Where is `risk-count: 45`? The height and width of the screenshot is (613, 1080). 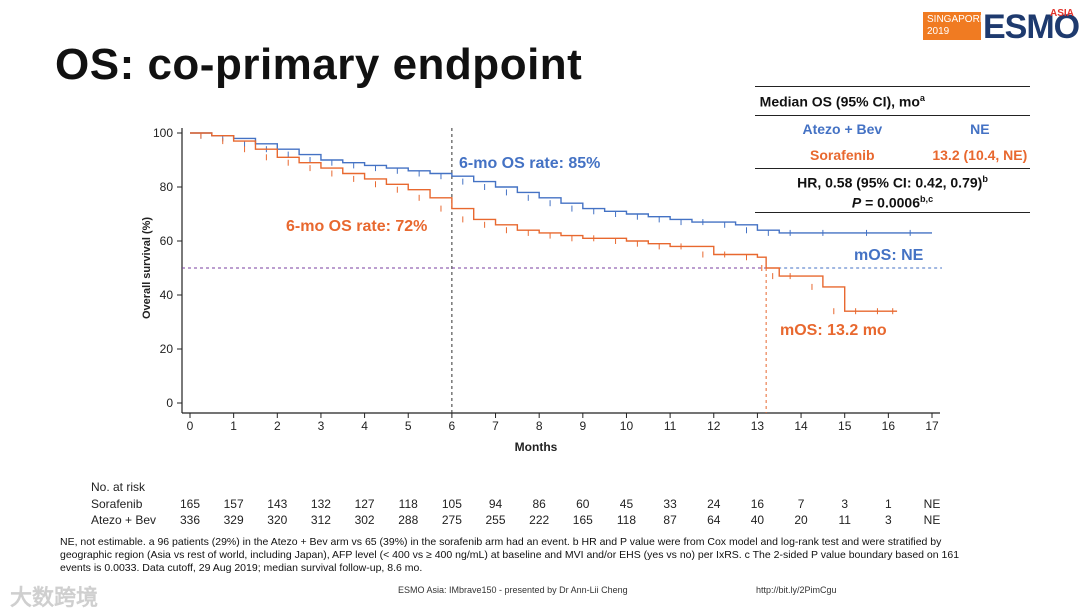 risk-count: 45 is located at coordinates (626, 504).